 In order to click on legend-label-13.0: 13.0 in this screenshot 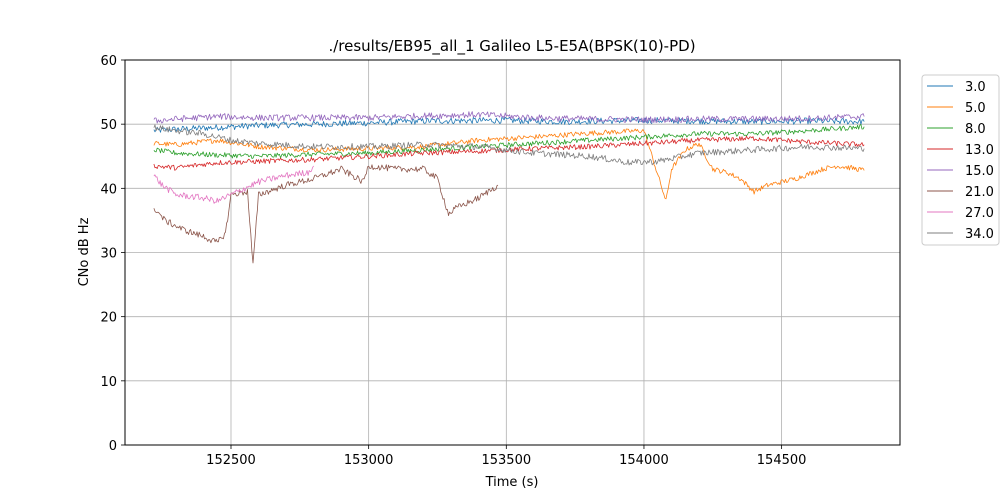, I will do `click(979, 150)`.